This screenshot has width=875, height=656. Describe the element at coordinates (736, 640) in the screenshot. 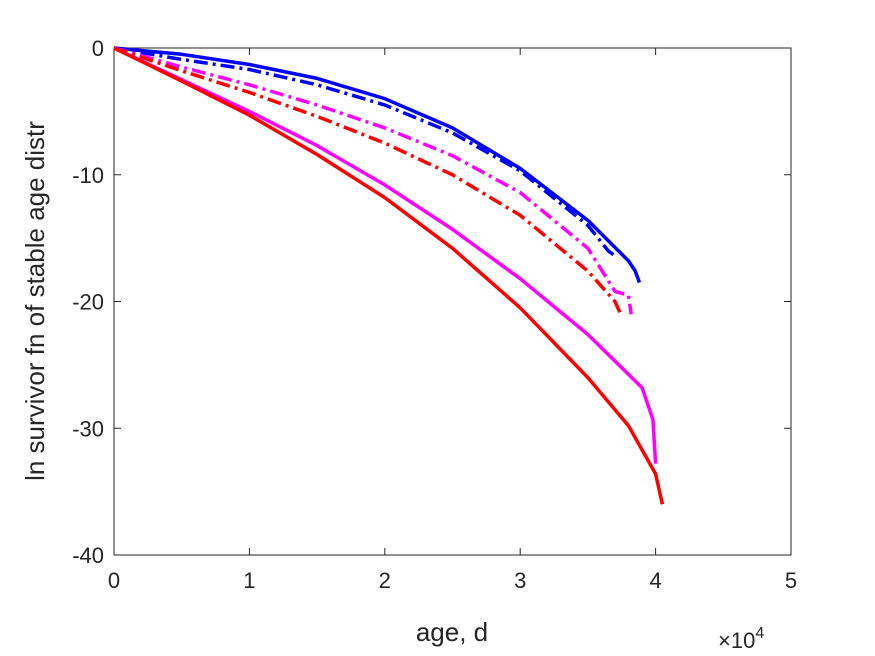

I see `x-axis-multiplier-base: ×10` at that location.